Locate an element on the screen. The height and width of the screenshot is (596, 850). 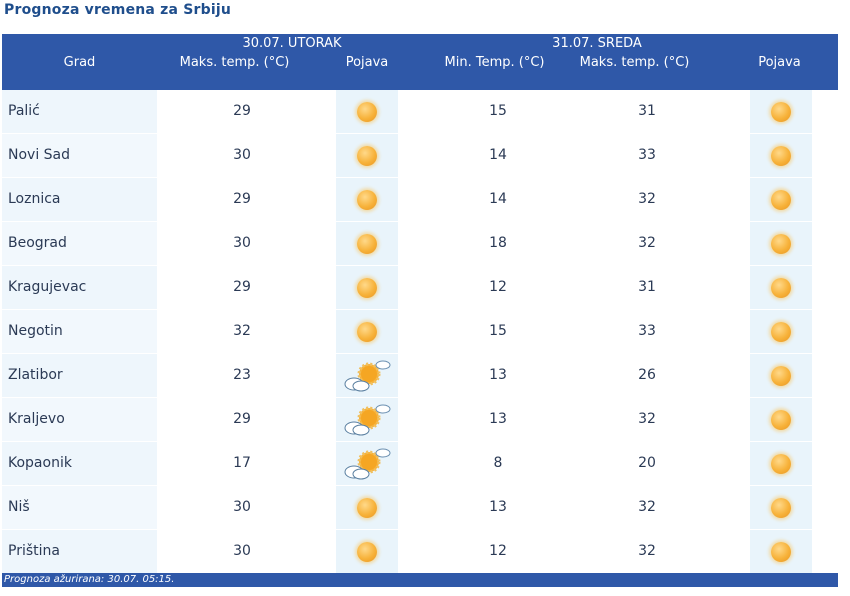
min-temp-day-2: 8 is located at coordinates (498, 463).